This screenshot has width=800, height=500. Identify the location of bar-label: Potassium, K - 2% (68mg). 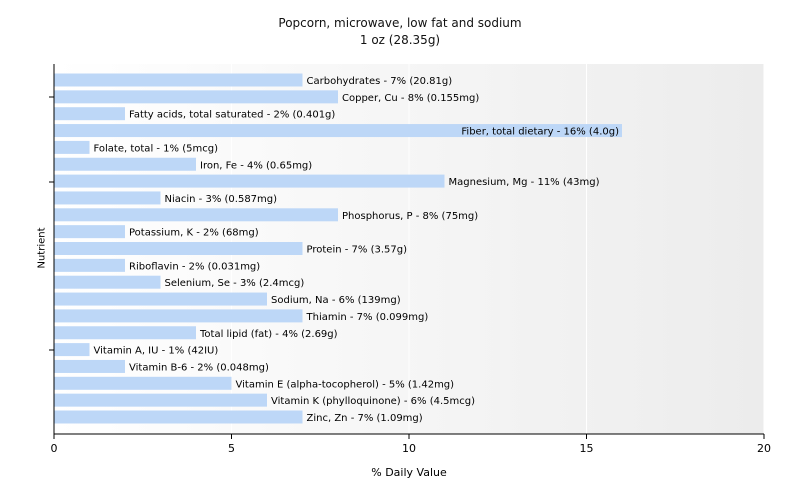
(194, 233).